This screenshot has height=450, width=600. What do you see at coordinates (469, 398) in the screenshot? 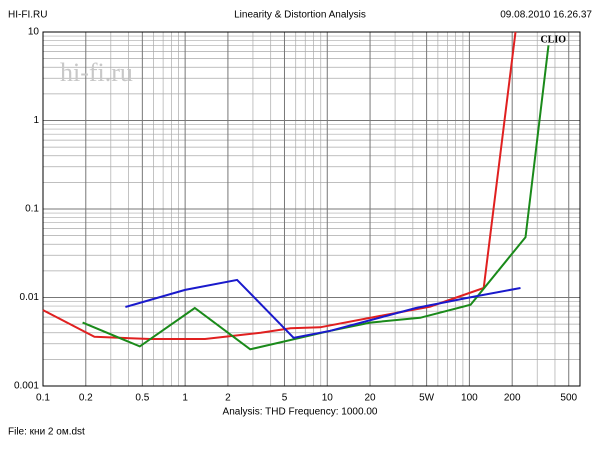
I see `x-tick-label: 100` at bounding box center [469, 398].